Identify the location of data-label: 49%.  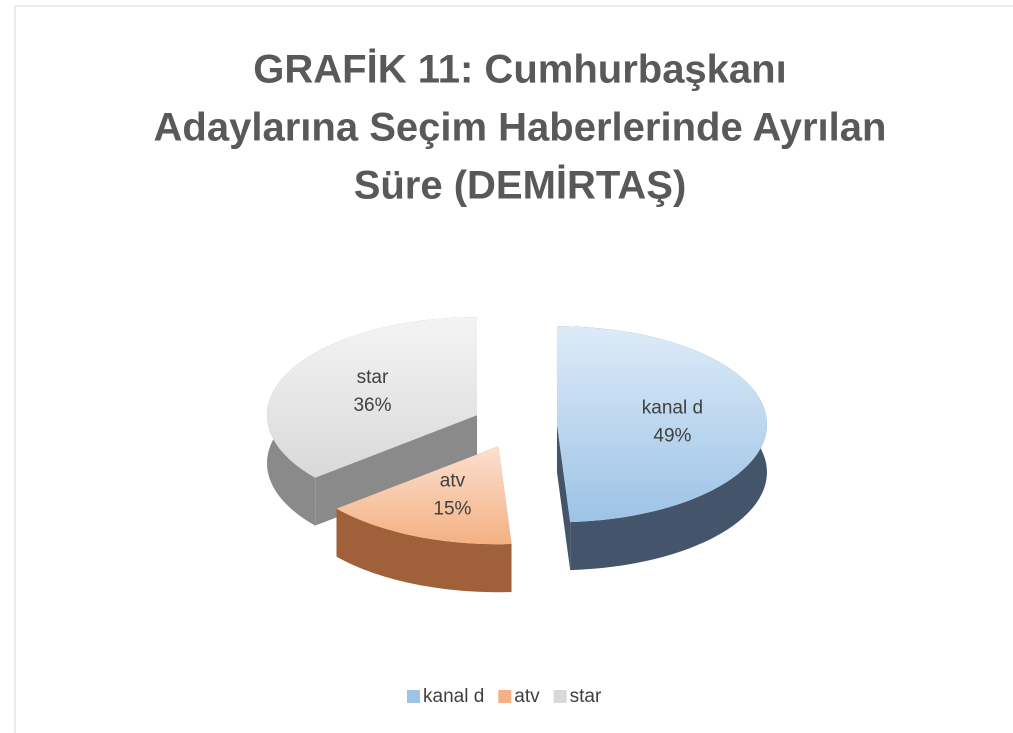
(672, 436).